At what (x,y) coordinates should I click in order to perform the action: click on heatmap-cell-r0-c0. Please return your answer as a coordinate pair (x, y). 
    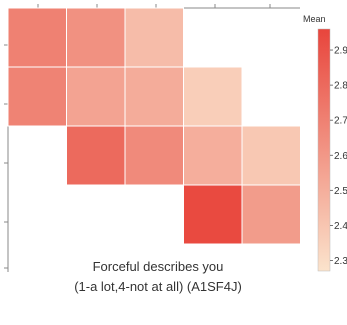
    Looking at the image, I should click on (37, 37).